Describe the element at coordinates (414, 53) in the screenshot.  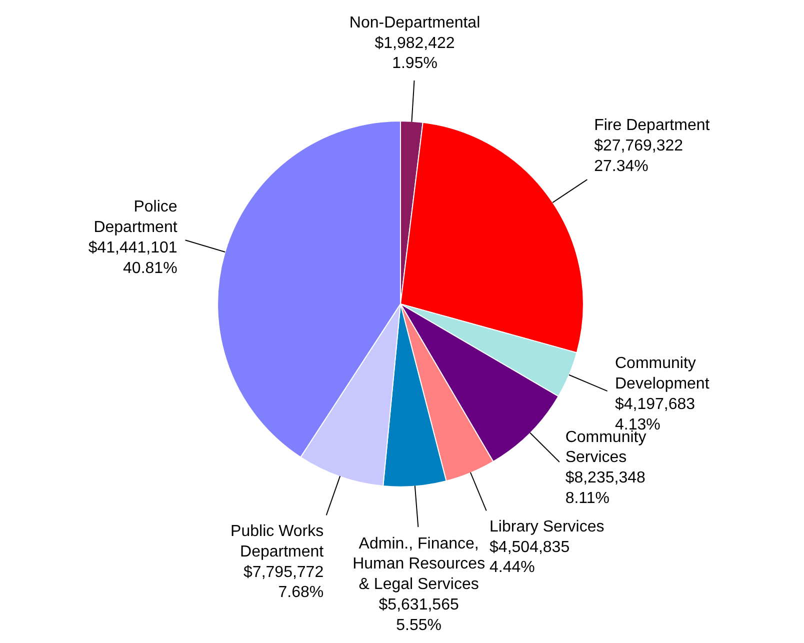
I see `data-label: $1,982,422 1.95%` at that location.